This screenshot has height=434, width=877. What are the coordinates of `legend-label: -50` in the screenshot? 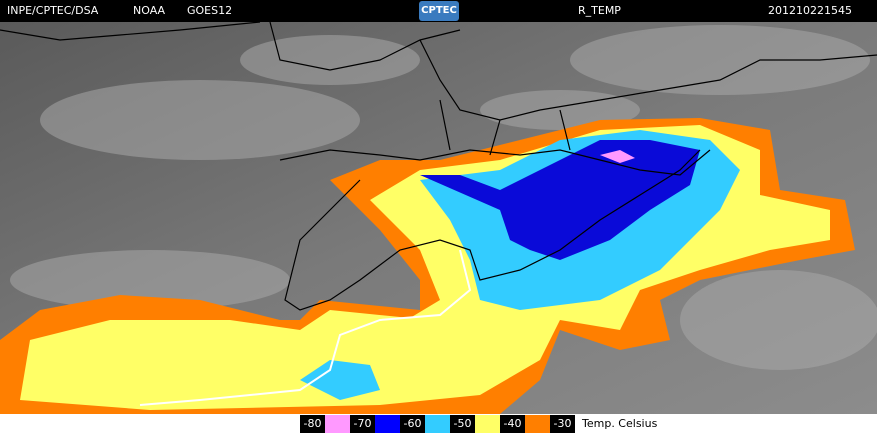 It's located at (463, 423).